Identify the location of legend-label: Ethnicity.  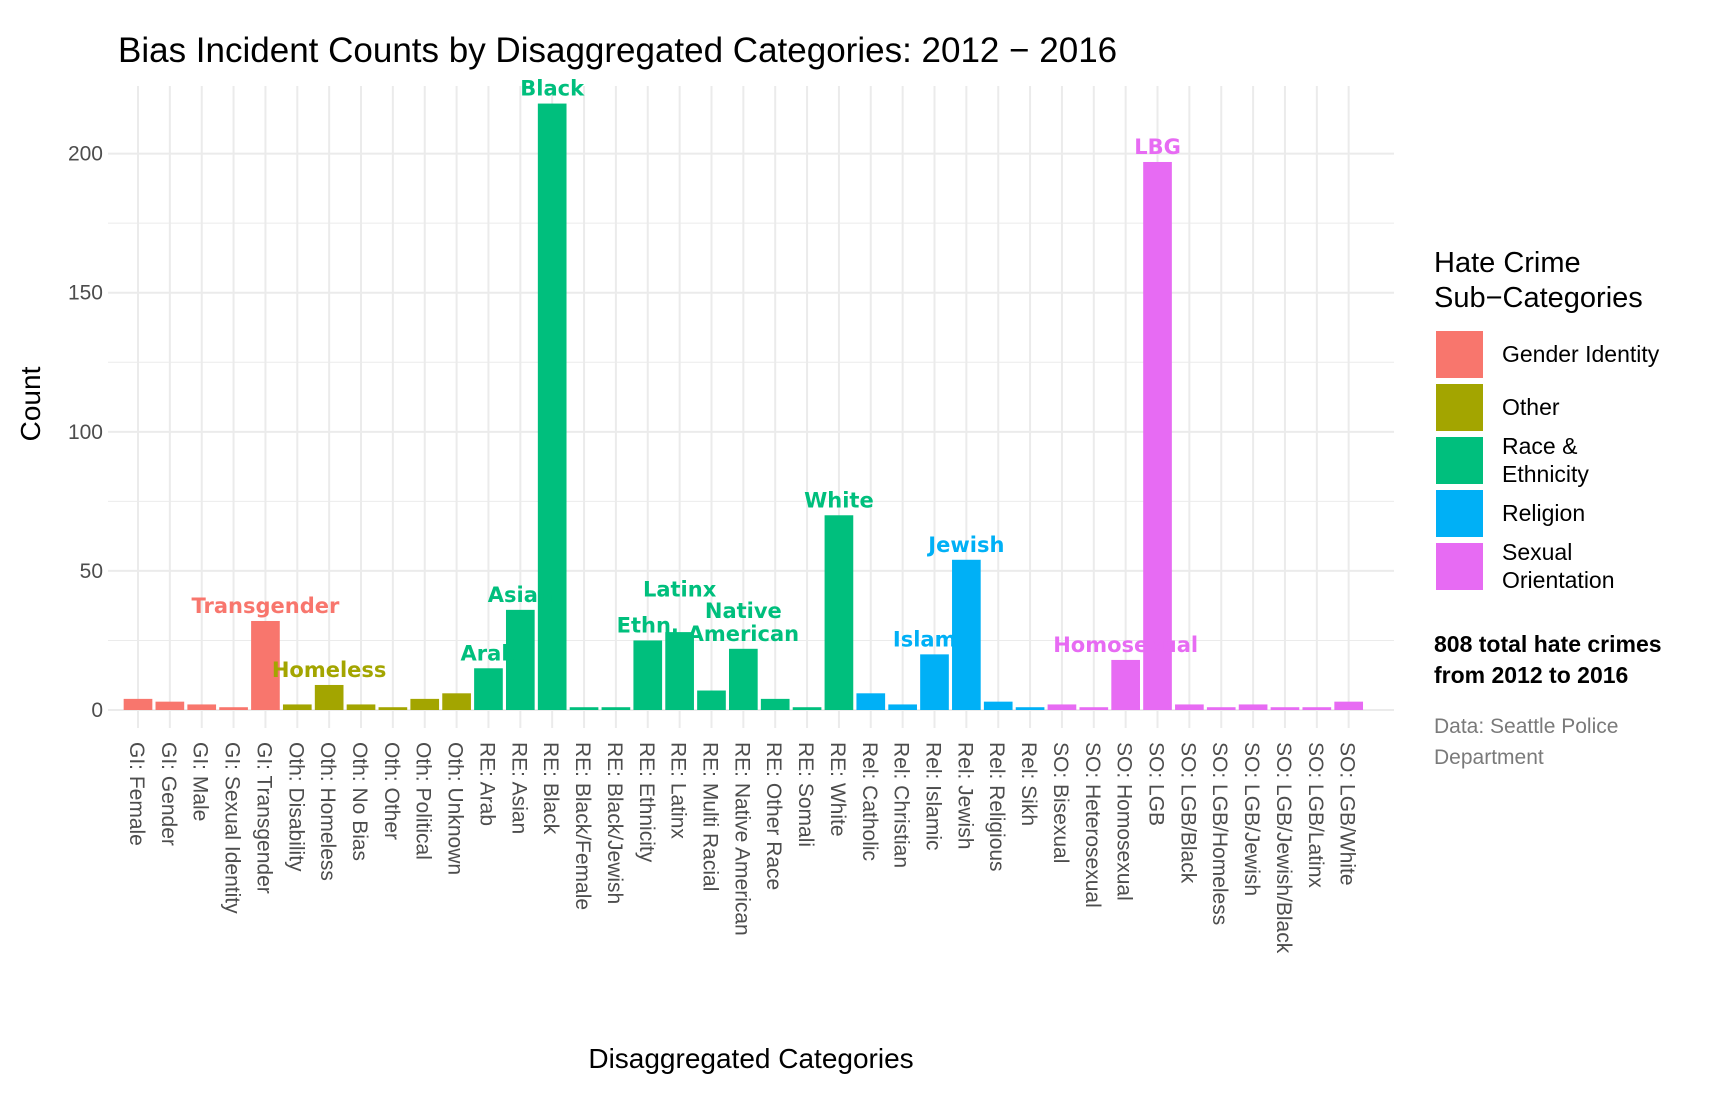
(1545, 474).